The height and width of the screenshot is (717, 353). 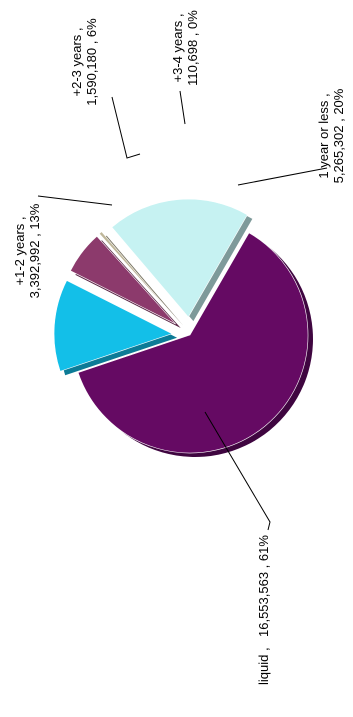 I want to click on slice-value-2-3-years: 1,590,180 , 6%, so click(x=91, y=62).